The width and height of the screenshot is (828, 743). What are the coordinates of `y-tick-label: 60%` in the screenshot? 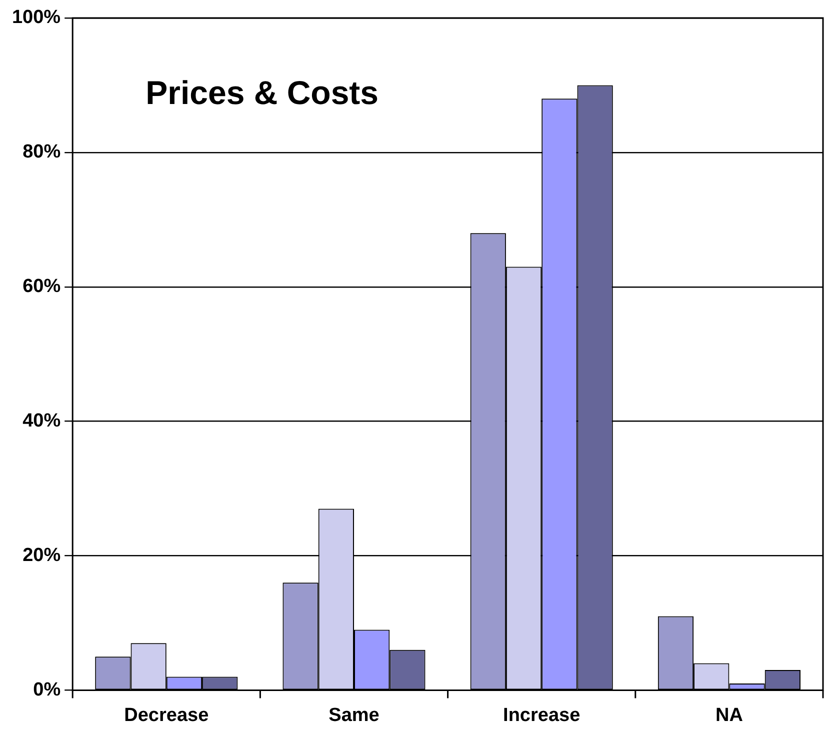 It's located at (41, 287).